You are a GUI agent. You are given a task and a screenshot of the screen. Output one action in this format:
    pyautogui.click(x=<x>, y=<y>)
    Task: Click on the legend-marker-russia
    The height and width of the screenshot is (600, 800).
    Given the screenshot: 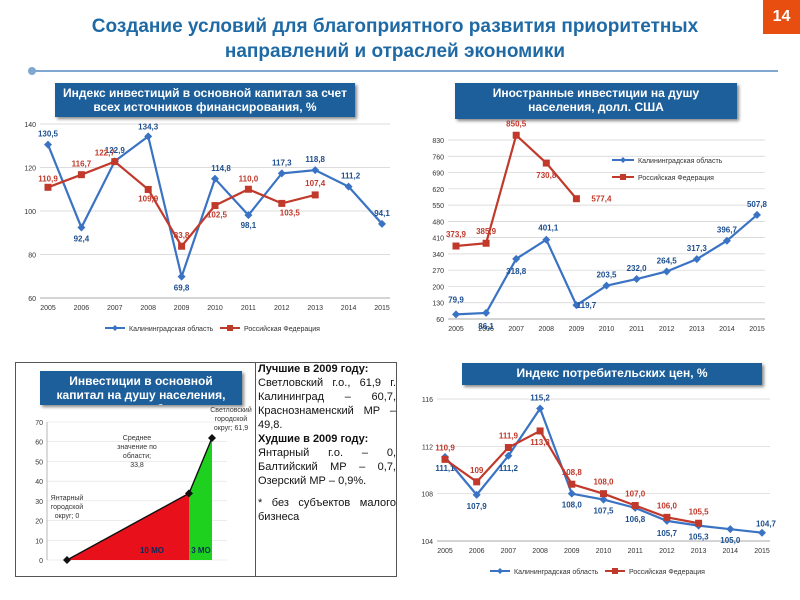 What is the action you would take?
    pyautogui.click(x=623, y=177)
    